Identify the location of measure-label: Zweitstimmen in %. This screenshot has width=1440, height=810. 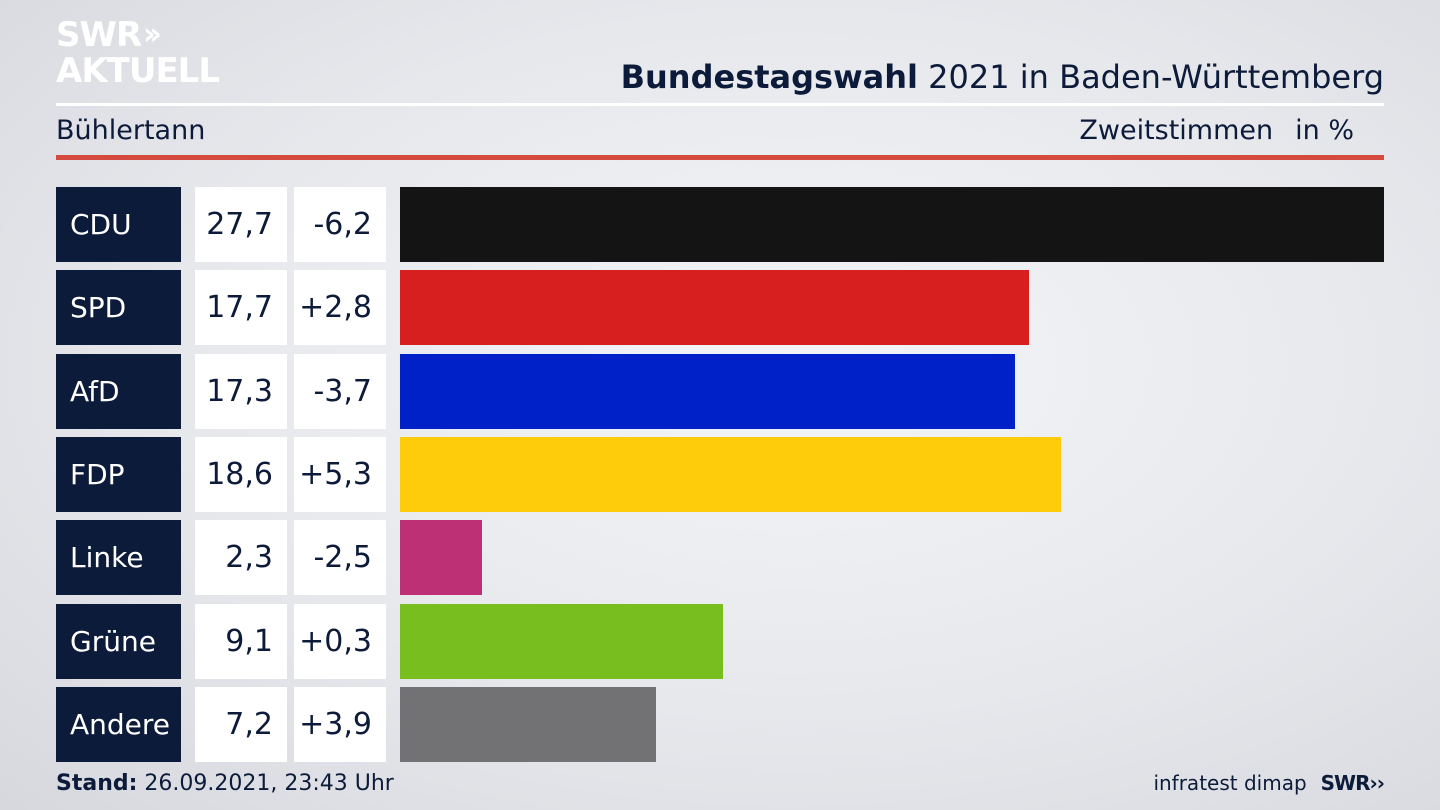
(1216, 130).